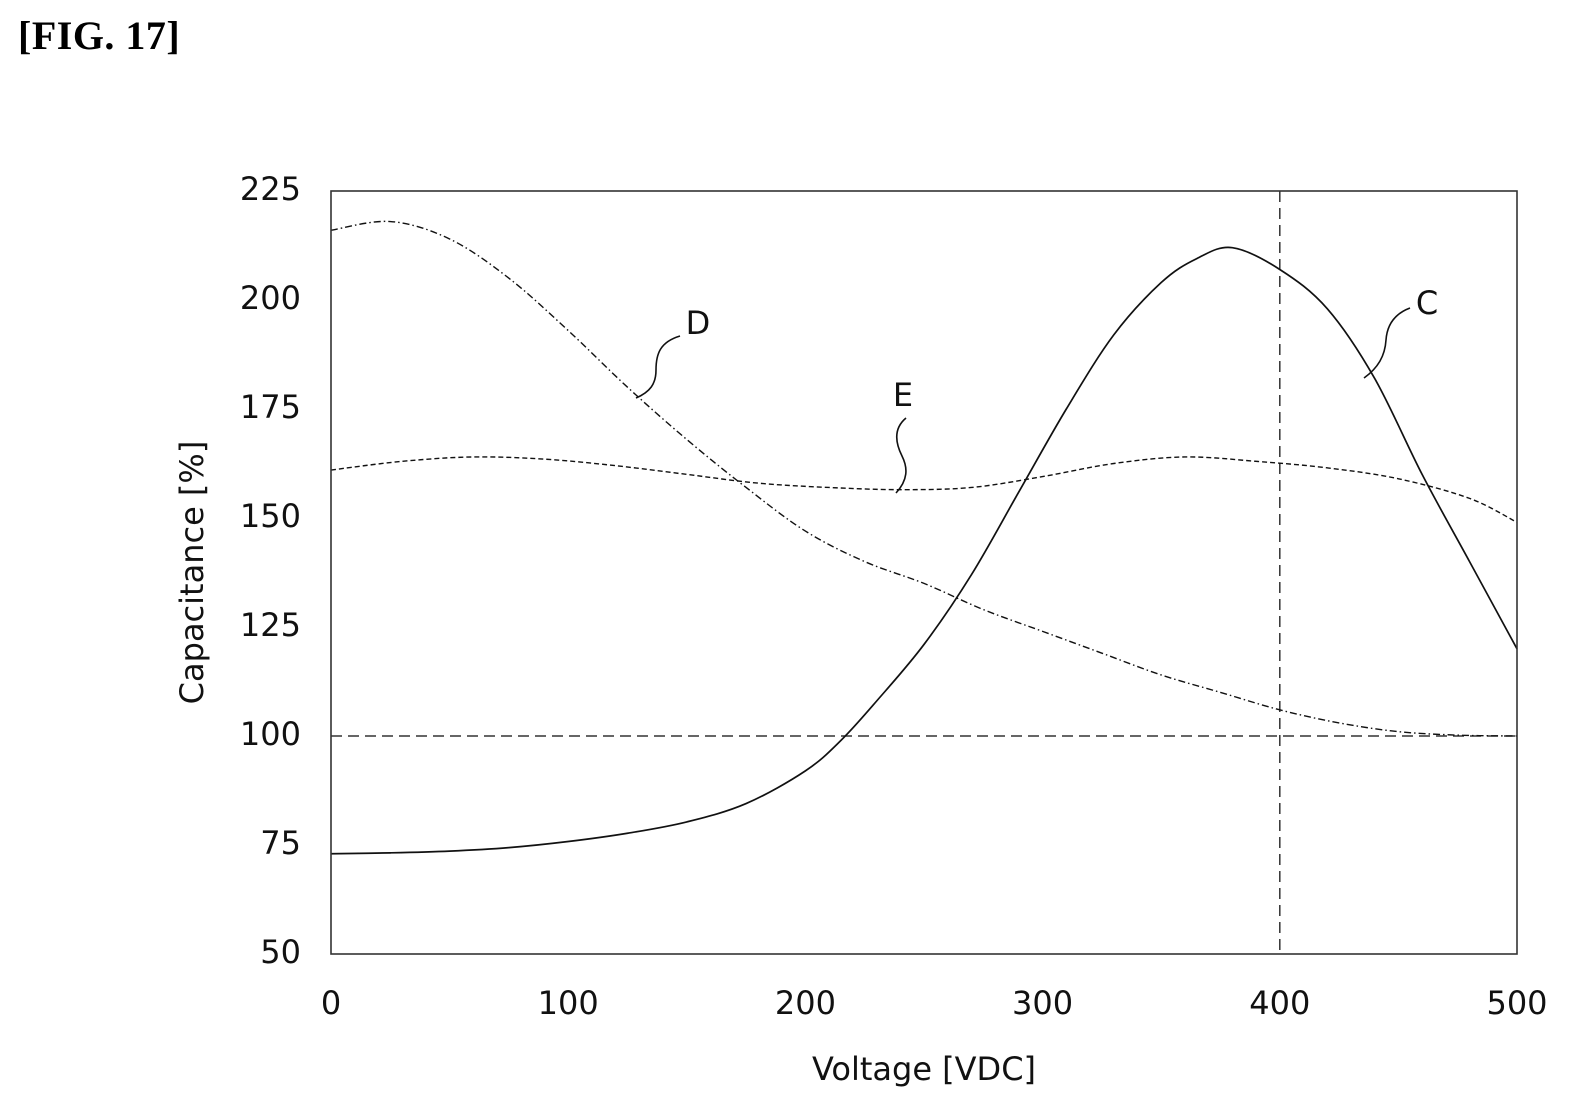 This screenshot has height=1110, width=1571. I want to click on series-label-e: E, so click(903, 395).